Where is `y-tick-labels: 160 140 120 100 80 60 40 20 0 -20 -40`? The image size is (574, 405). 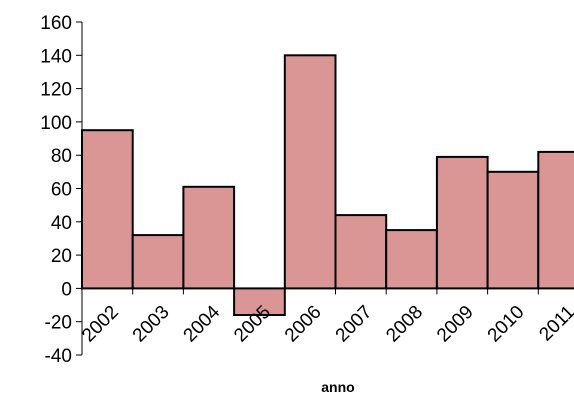 y-tick-labels: 160 140 120 100 80 60 40 20 0 -20 -40 is located at coordinates (56, 190).